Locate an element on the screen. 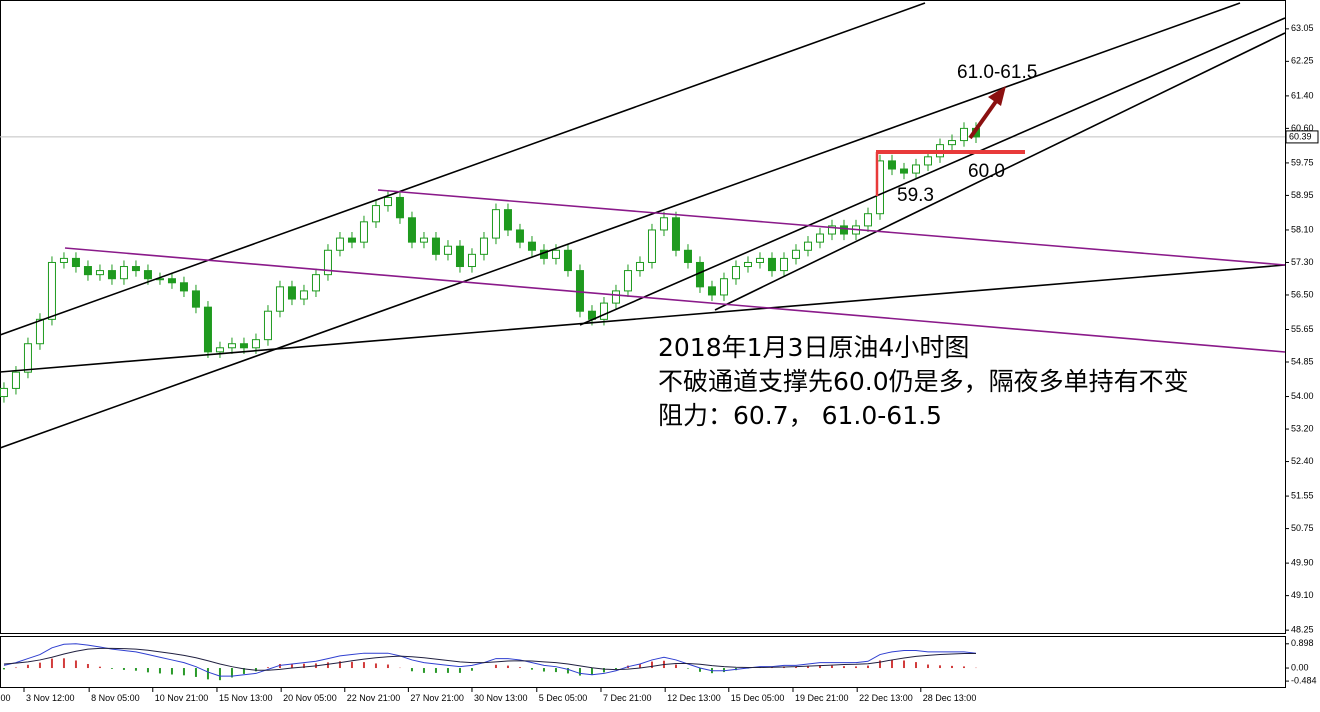  y-tick-label: 58.10 is located at coordinates (1302, 229).